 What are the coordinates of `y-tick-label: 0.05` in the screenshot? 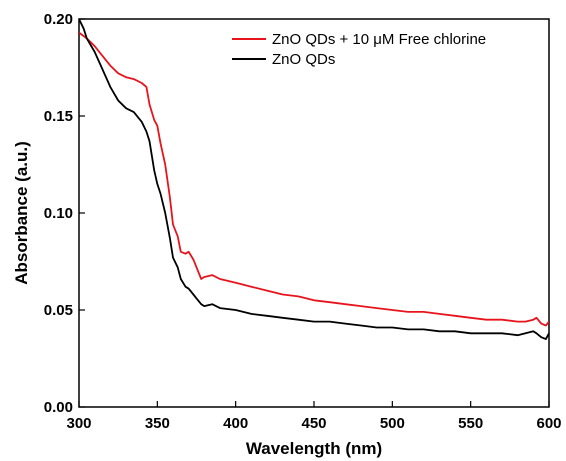 It's located at (58, 310).